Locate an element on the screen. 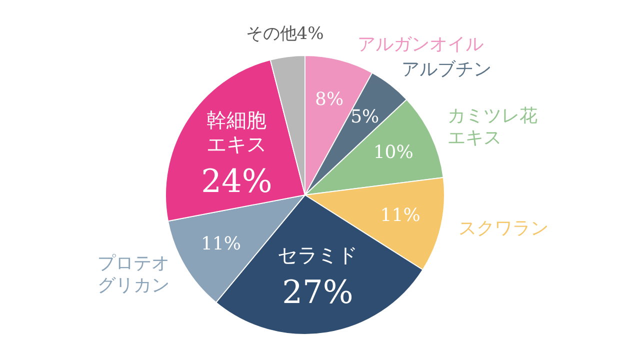 This screenshot has height=362, width=639. data-label: 10% is located at coordinates (393, 153).